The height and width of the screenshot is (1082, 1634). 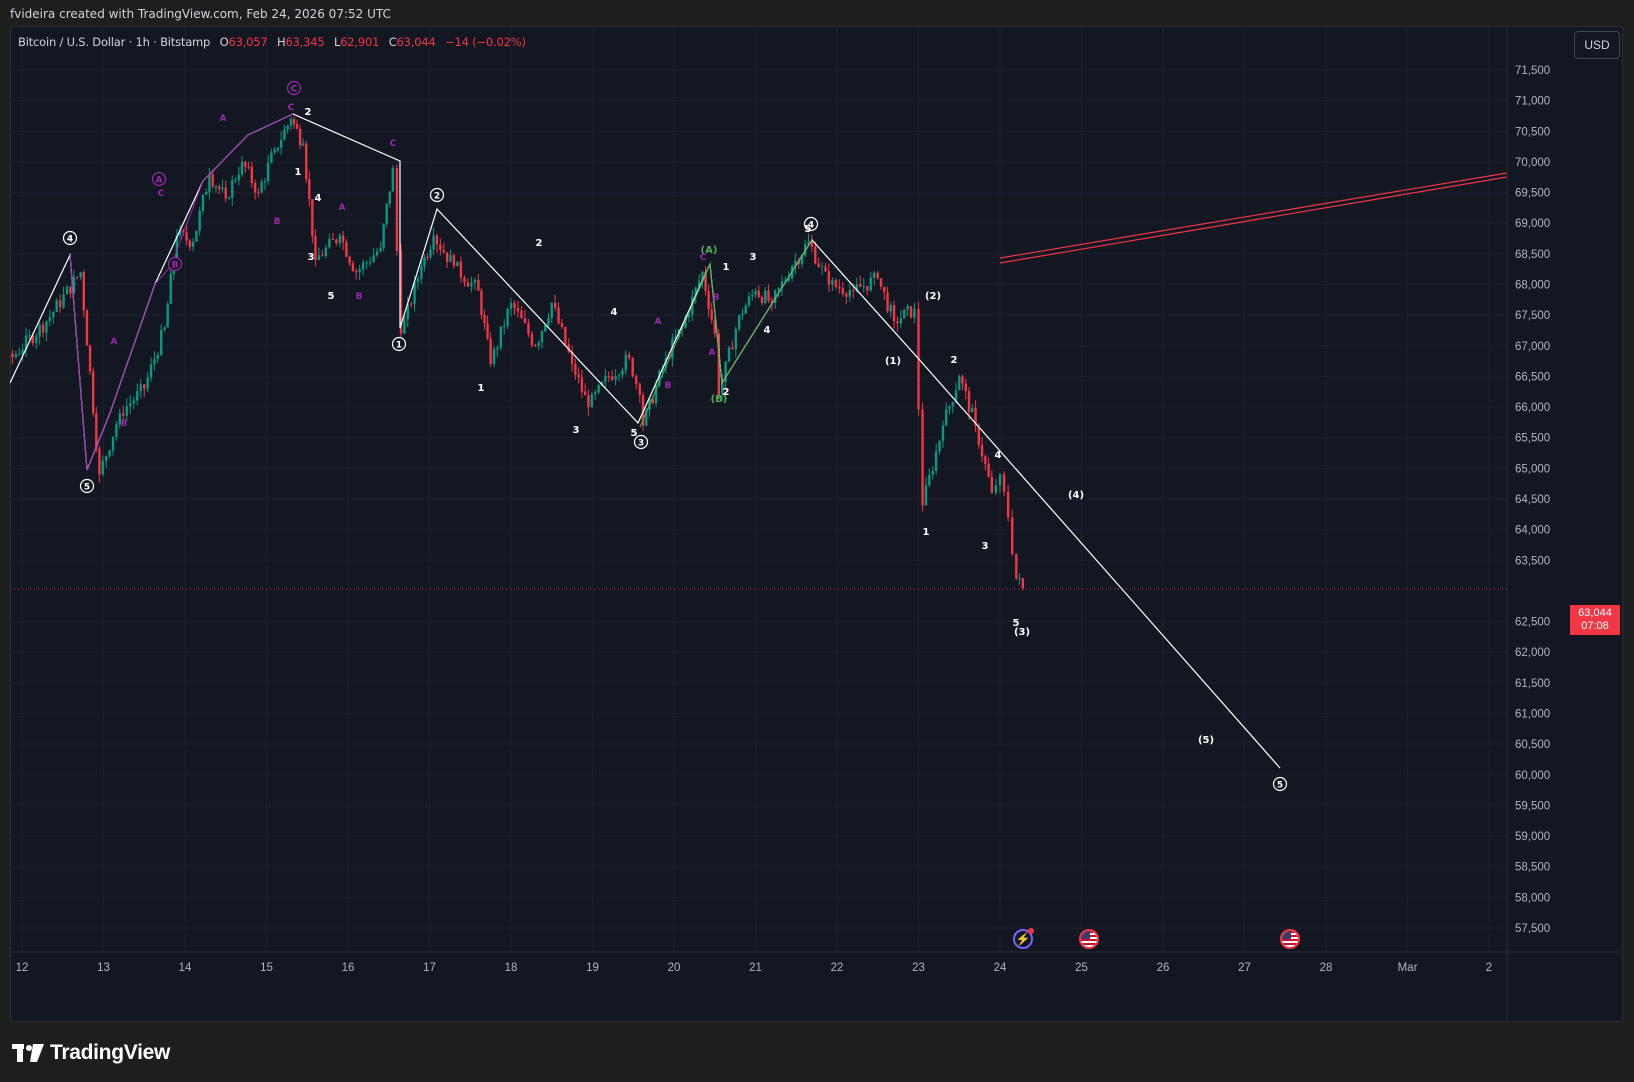 I want to click on tradingview-logo-icon, so click(x=28, y=1053).